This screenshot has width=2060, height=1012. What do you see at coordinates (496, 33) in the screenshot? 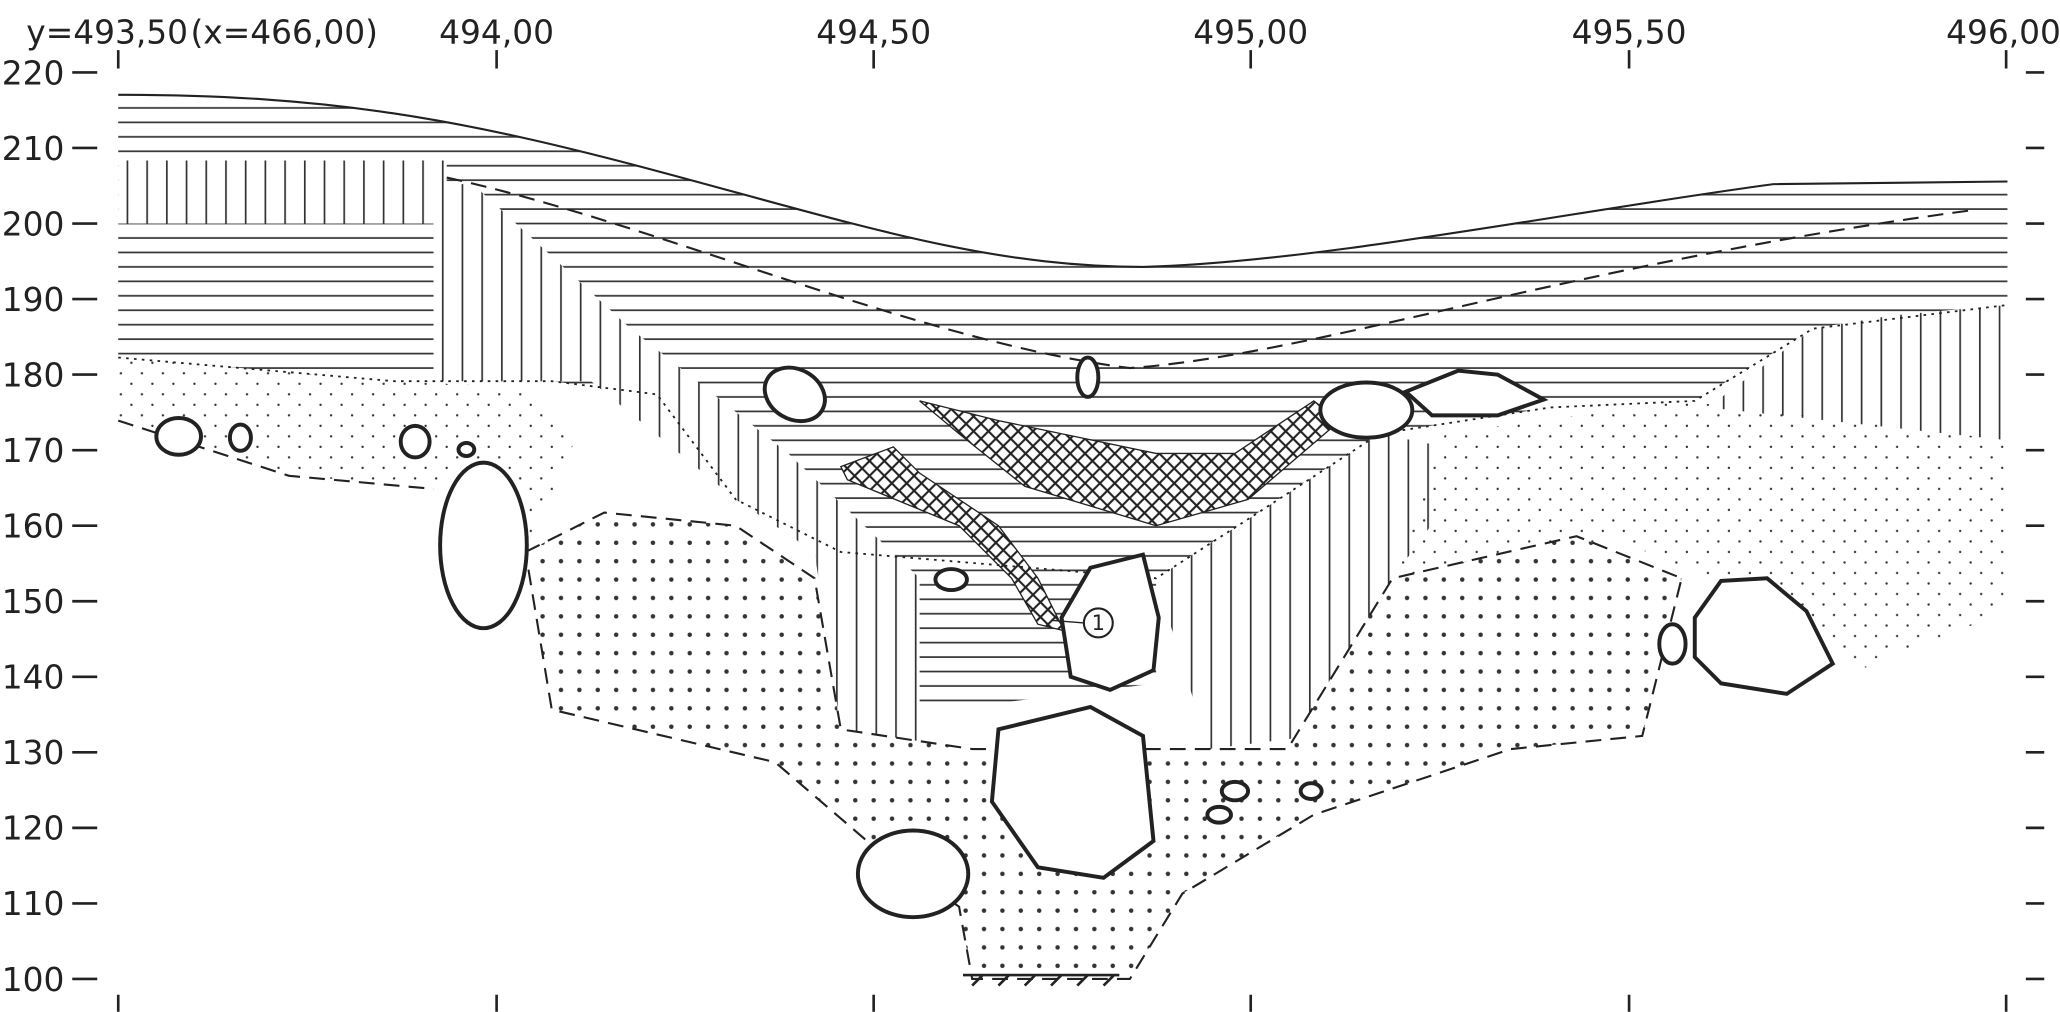
I see `top-label: 494,00` at bounding box center [496, 33].